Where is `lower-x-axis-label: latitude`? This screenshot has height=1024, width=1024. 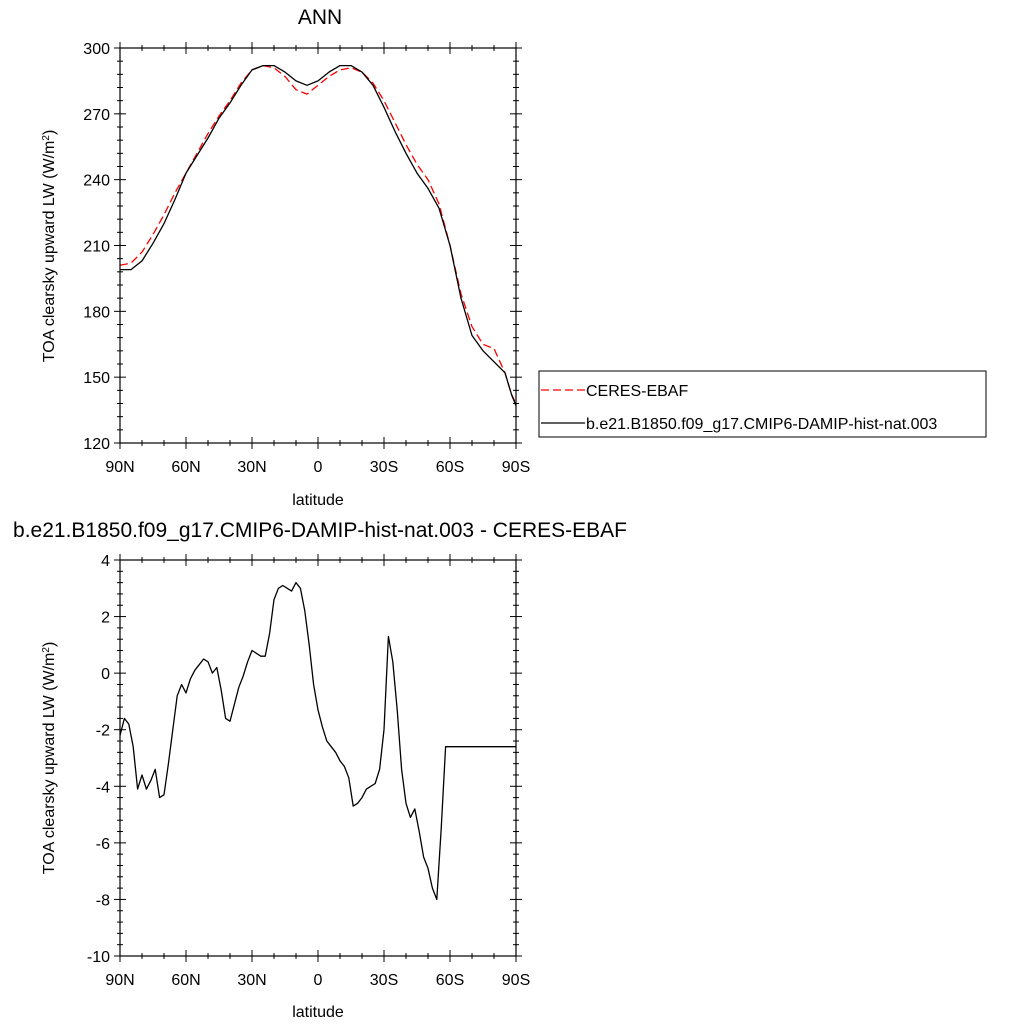 lower-x-axis-label: latitude is located at coordinates (318, 1012).